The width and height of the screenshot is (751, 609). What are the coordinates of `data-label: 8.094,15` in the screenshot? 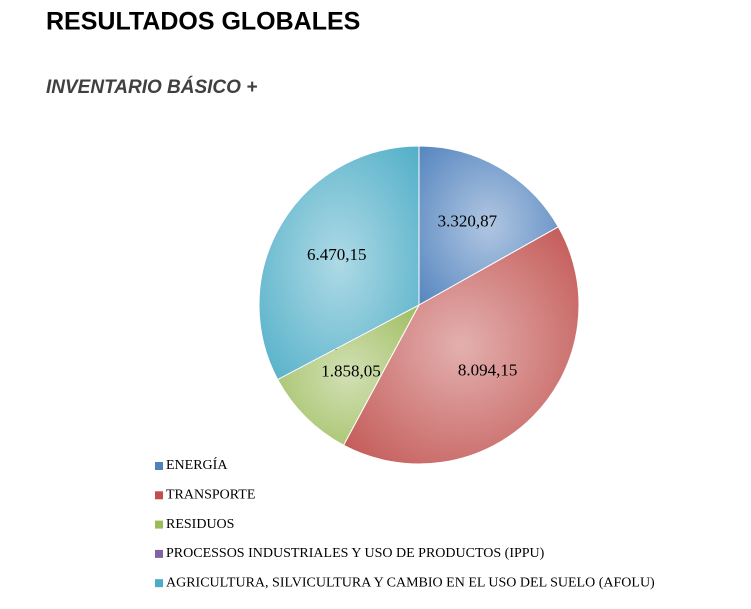 It's located at (488, 370).